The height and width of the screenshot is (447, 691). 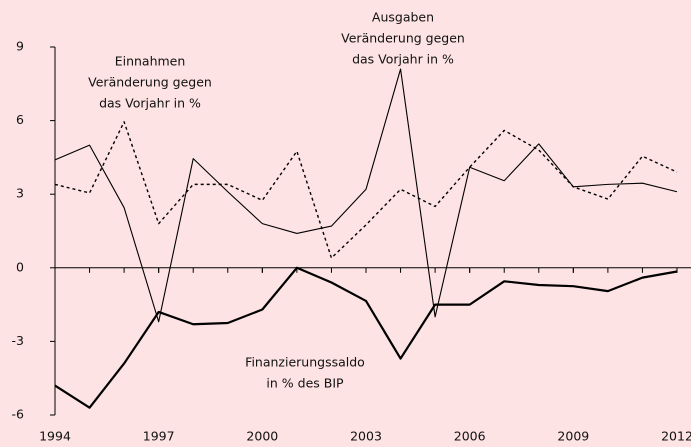 What do you see at coordinates (403, 17) in the screenshot?
I see `annotation: Ausgaben` at bounding box center [403, 17].